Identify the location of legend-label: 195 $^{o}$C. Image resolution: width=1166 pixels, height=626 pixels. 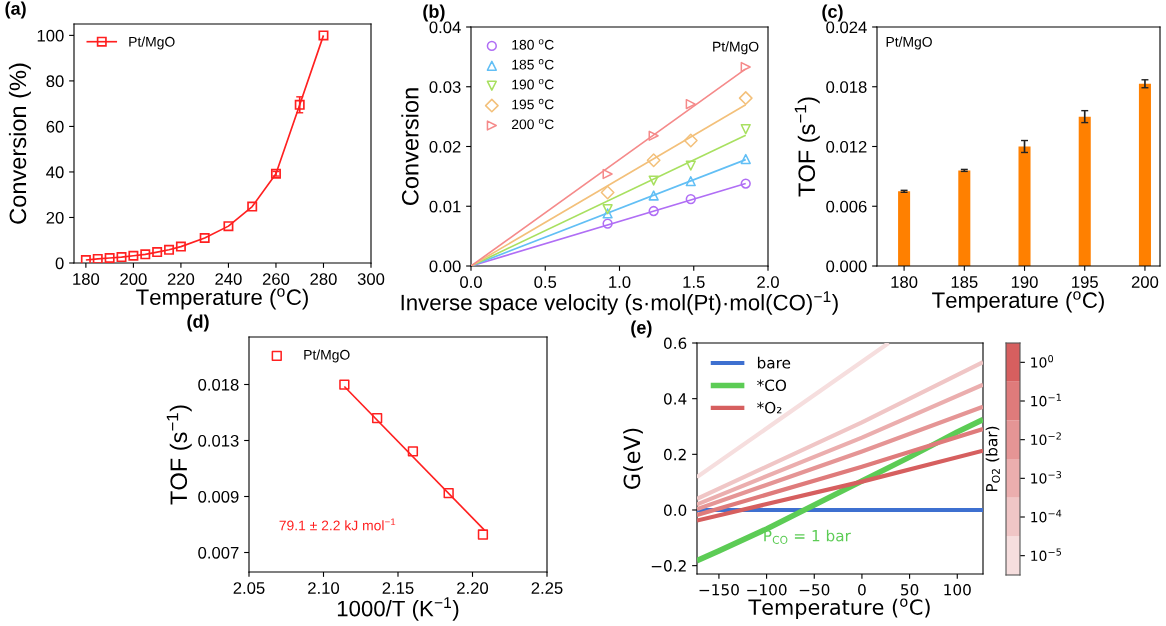
(533, 104).